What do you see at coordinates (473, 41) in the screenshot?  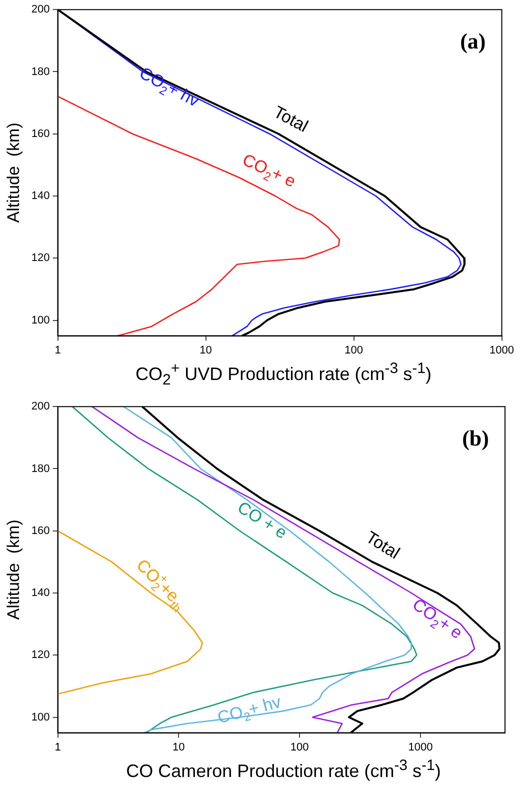 I see `annotation: (a)` at bounding box center [473, 41].